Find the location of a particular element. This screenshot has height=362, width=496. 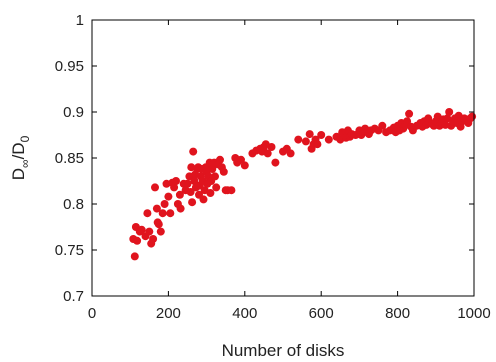

y-tick-label: 0.85 is located at coordinates (69, 158).